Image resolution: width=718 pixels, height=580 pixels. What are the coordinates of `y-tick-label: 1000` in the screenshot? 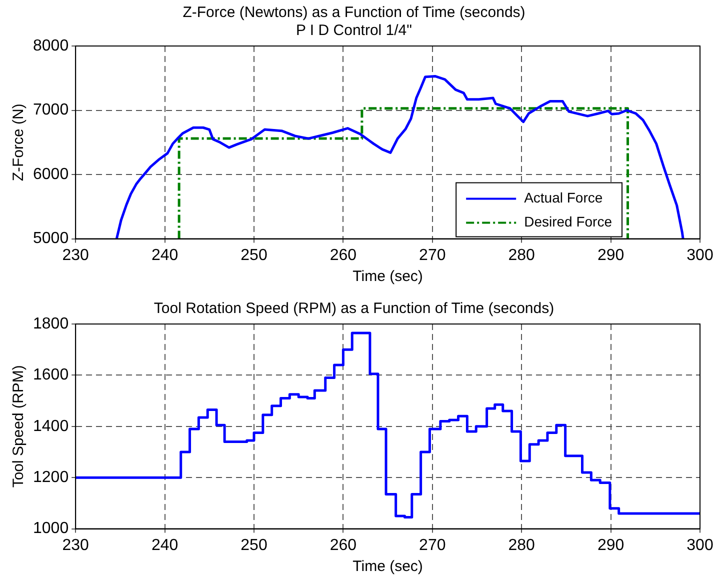 It's located at (51, 529).